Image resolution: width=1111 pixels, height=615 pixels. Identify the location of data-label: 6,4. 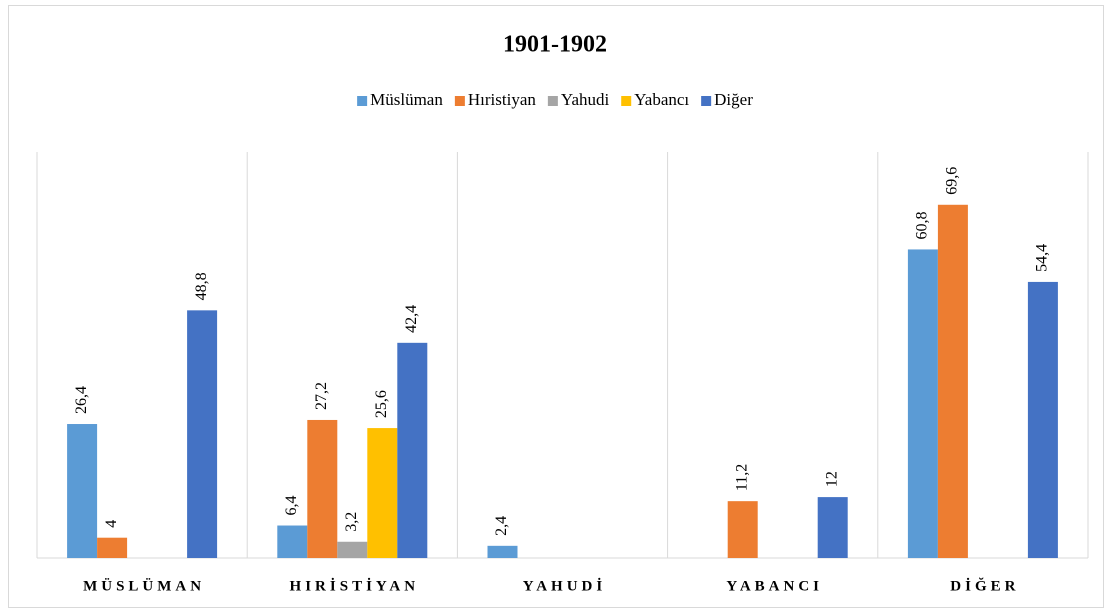
(291, 506).